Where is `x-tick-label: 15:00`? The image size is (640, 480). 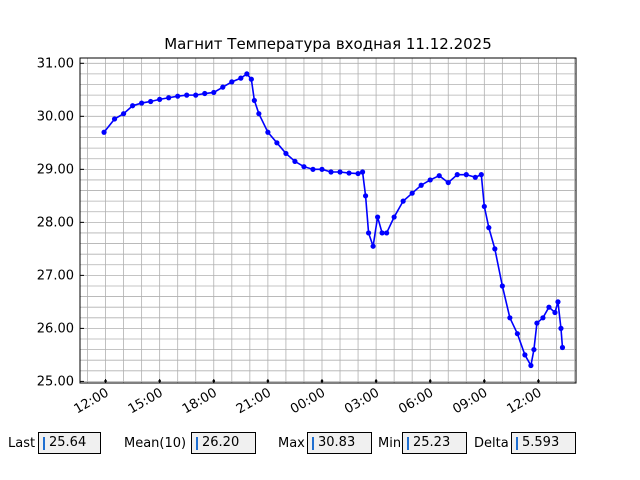 x-tick-label: 15:00 is located at coordinates (146, 401).